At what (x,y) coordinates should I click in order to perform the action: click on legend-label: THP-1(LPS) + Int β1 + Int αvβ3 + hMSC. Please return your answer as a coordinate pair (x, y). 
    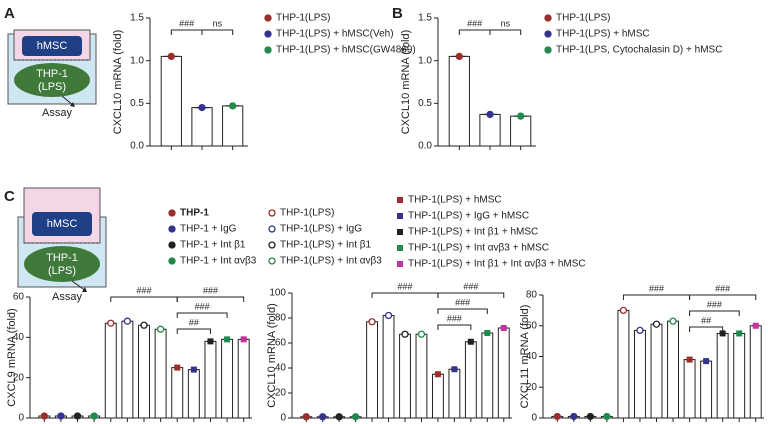
    Looking at the image, I should click on (497, 264).